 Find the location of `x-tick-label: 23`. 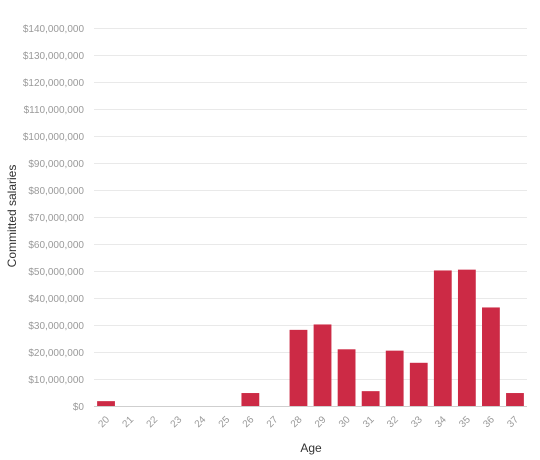

x-tick-label: 23 is located at coordinates (177, 422).